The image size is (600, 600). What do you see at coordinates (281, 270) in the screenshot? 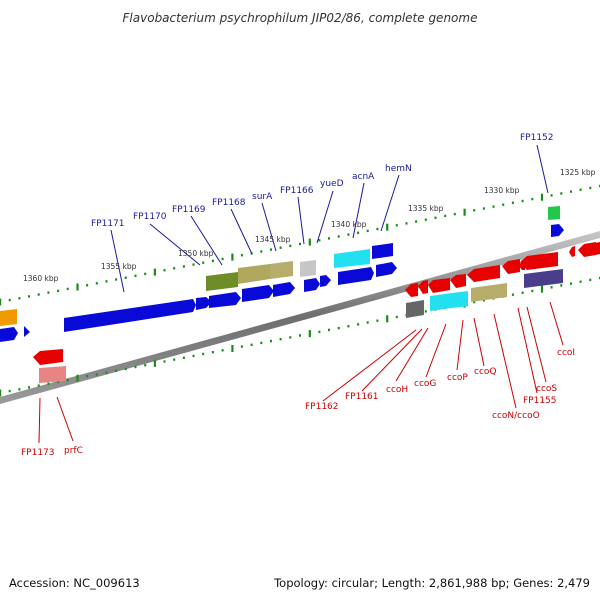
I see `gene-sura-block` at bounding box center [281, 270].